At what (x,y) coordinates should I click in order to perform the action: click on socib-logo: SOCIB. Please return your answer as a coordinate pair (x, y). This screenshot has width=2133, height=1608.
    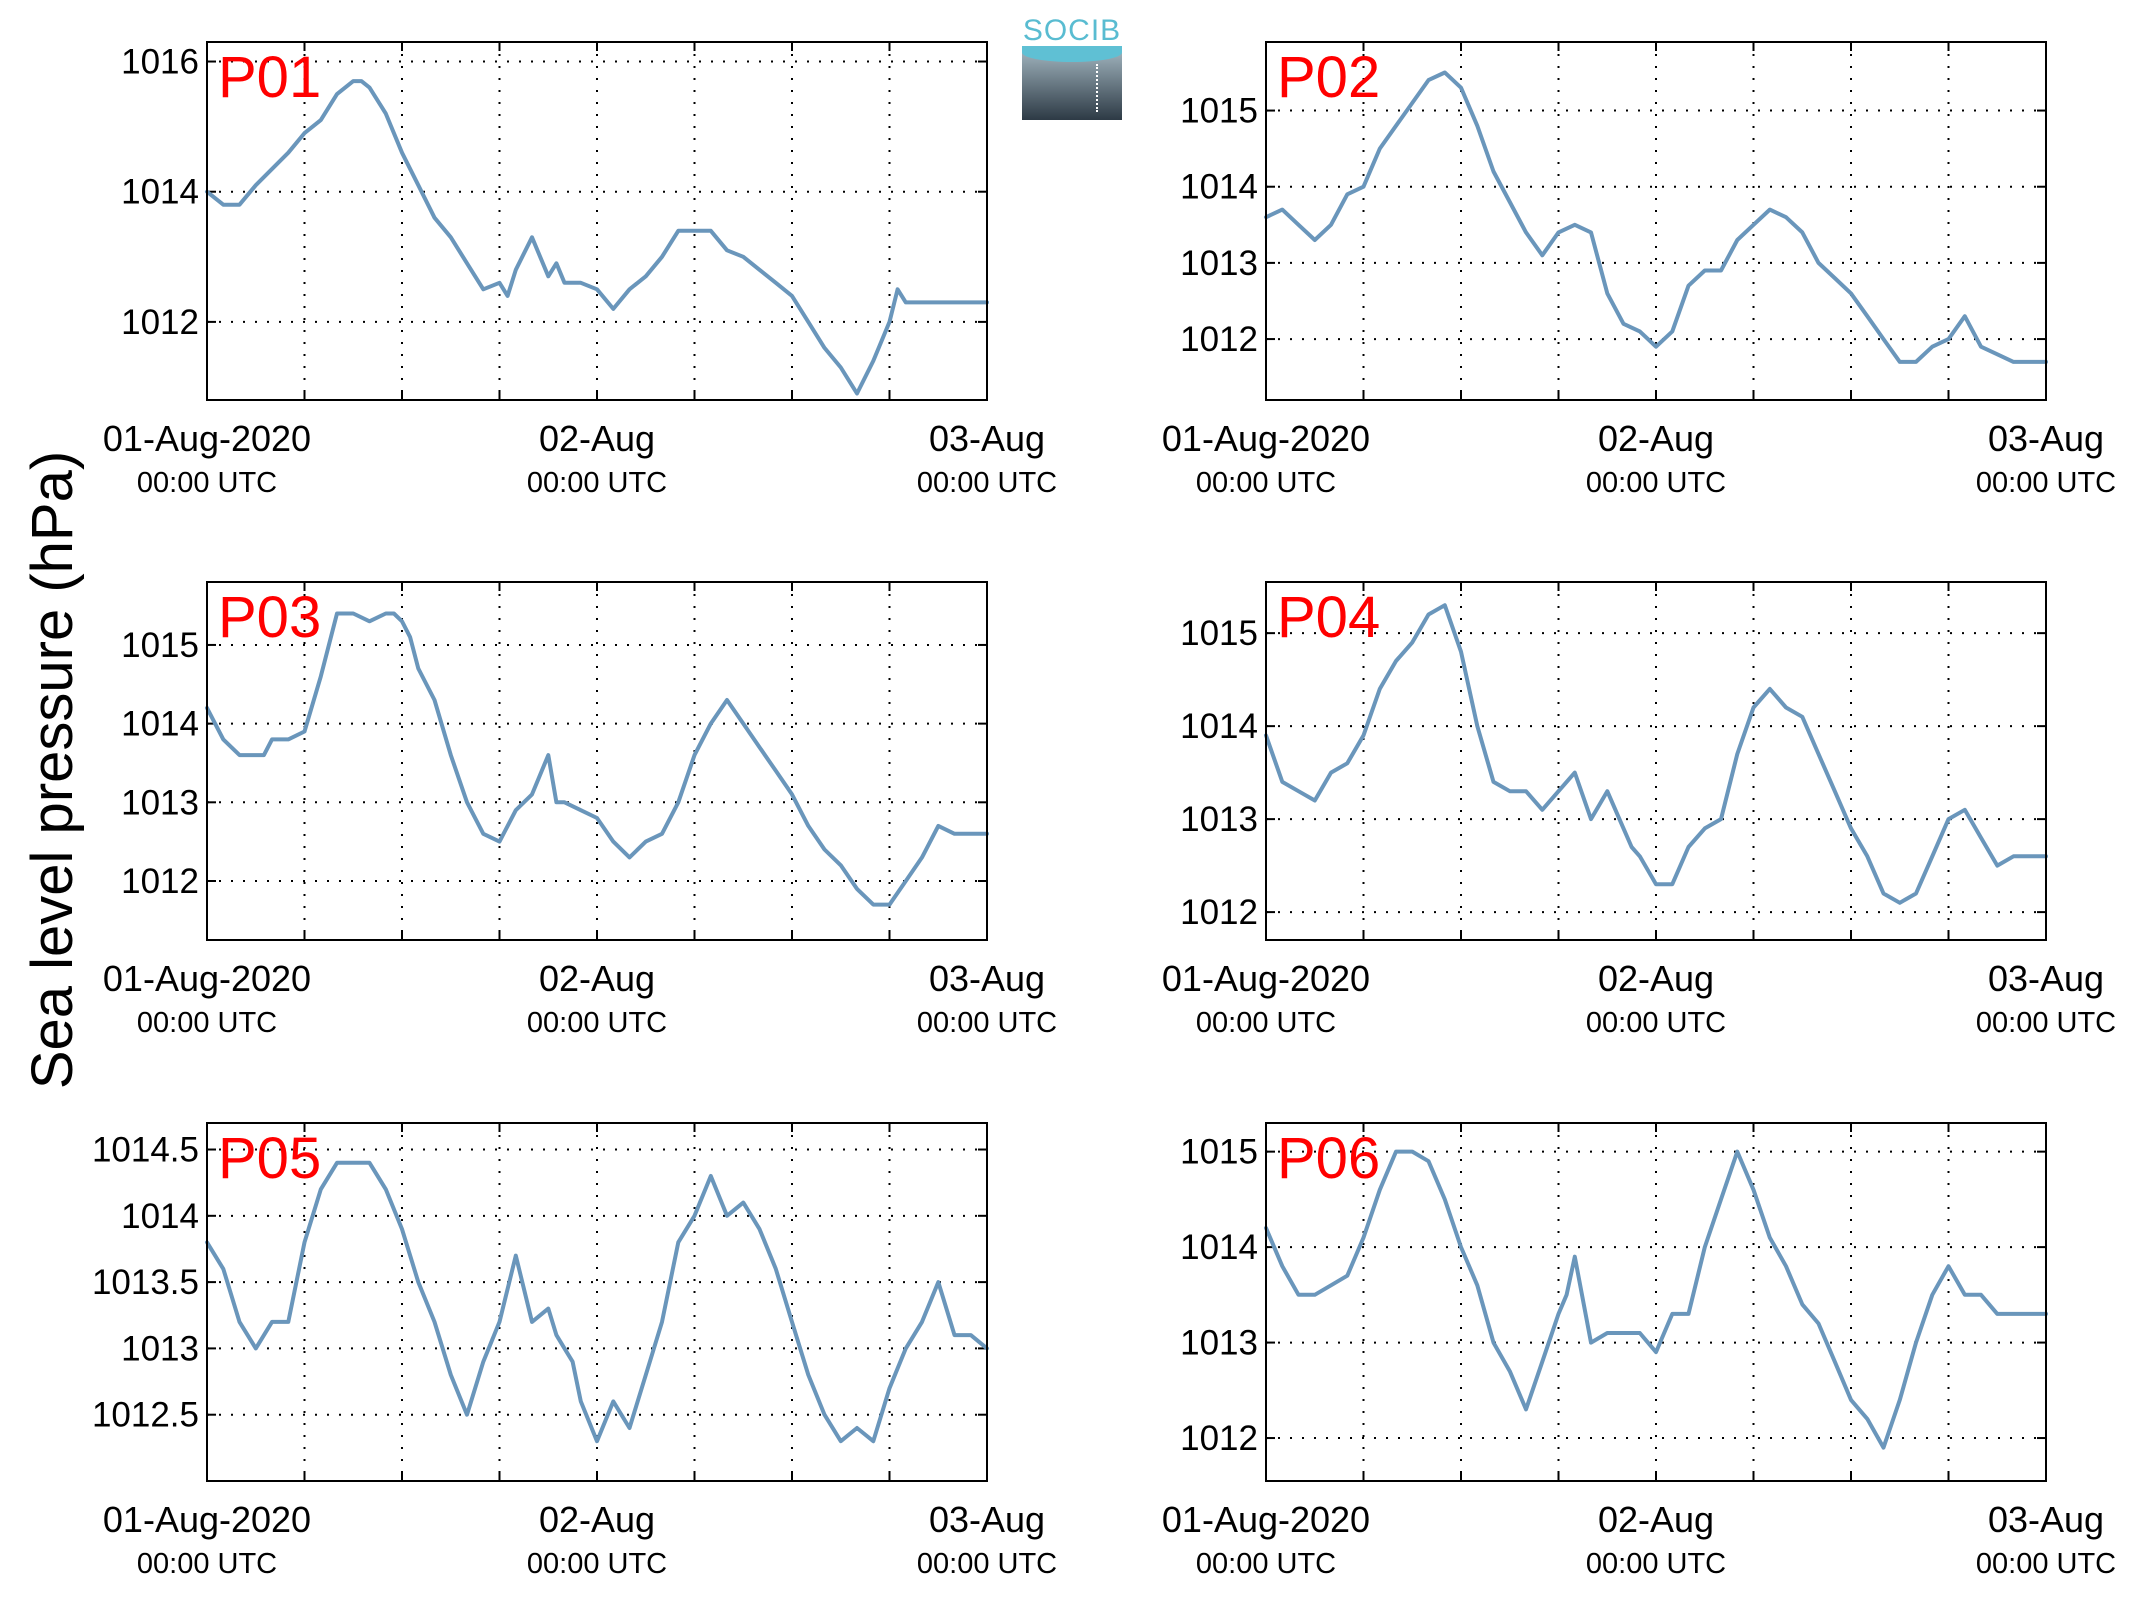
    Looking at the image, I should click on (1072, 67).